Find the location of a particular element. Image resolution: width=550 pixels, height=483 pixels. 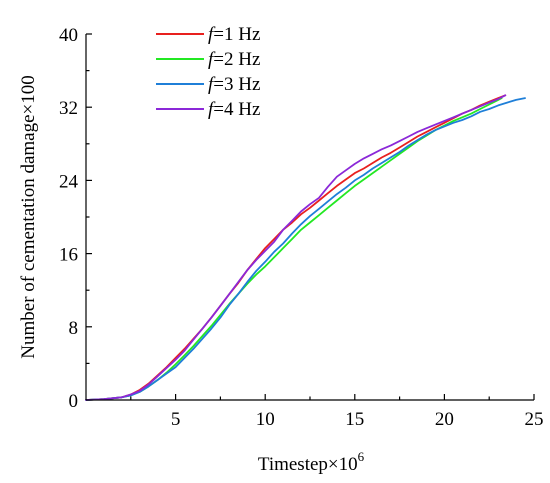

legend-label-4: f=4 Hz is located at coordinates (234, 109).